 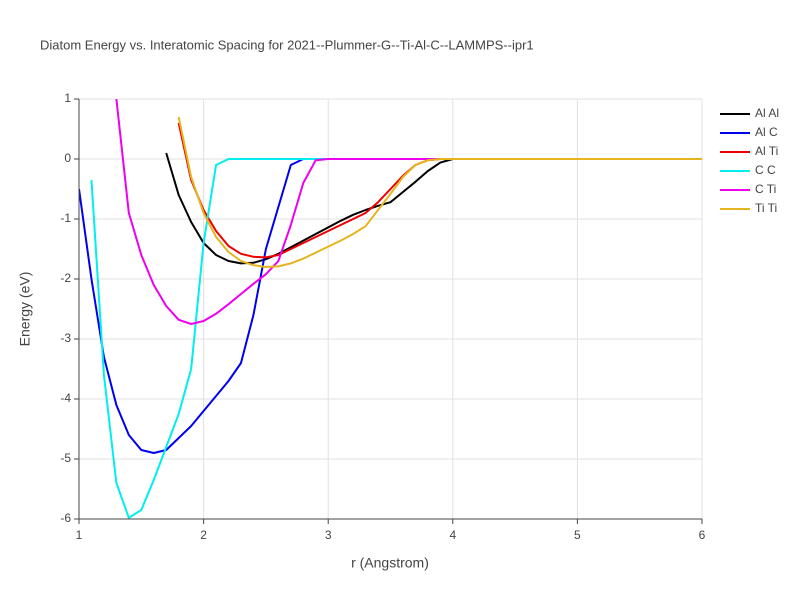 What do you see at coordinates (65, 518) in the screenshot?
I see `y-tick-label: -6` at bounding box center [65, 518].